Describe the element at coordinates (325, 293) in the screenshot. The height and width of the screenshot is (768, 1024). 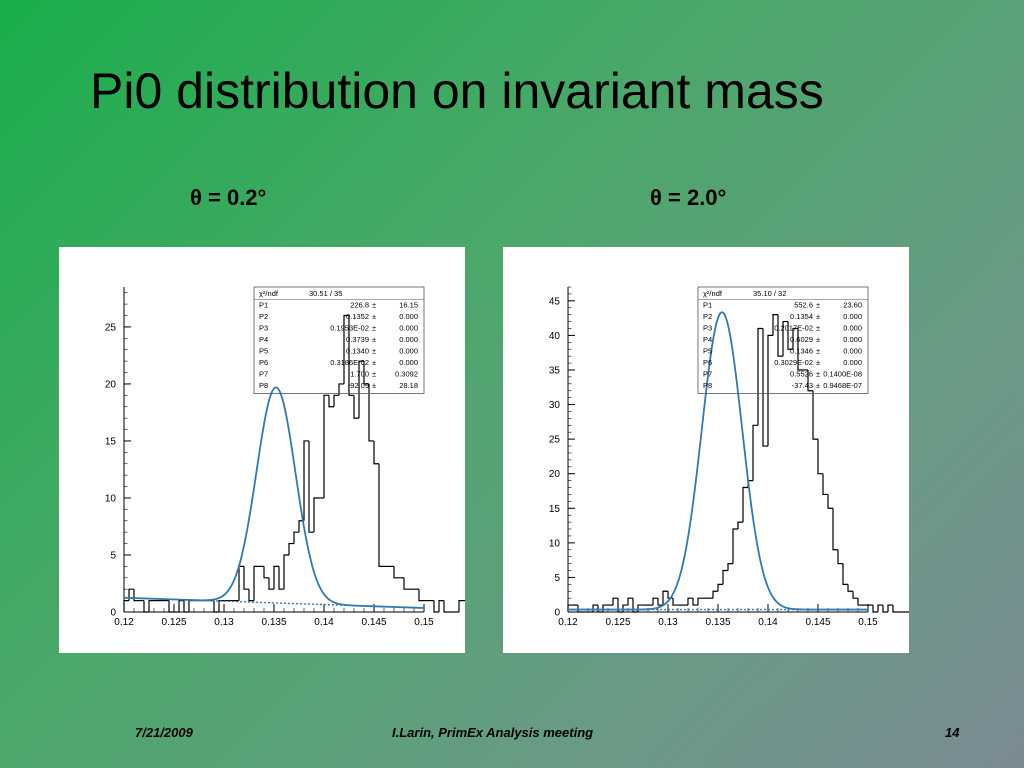
I see `stats-chi2-value: 30.51 / 35` at that location.